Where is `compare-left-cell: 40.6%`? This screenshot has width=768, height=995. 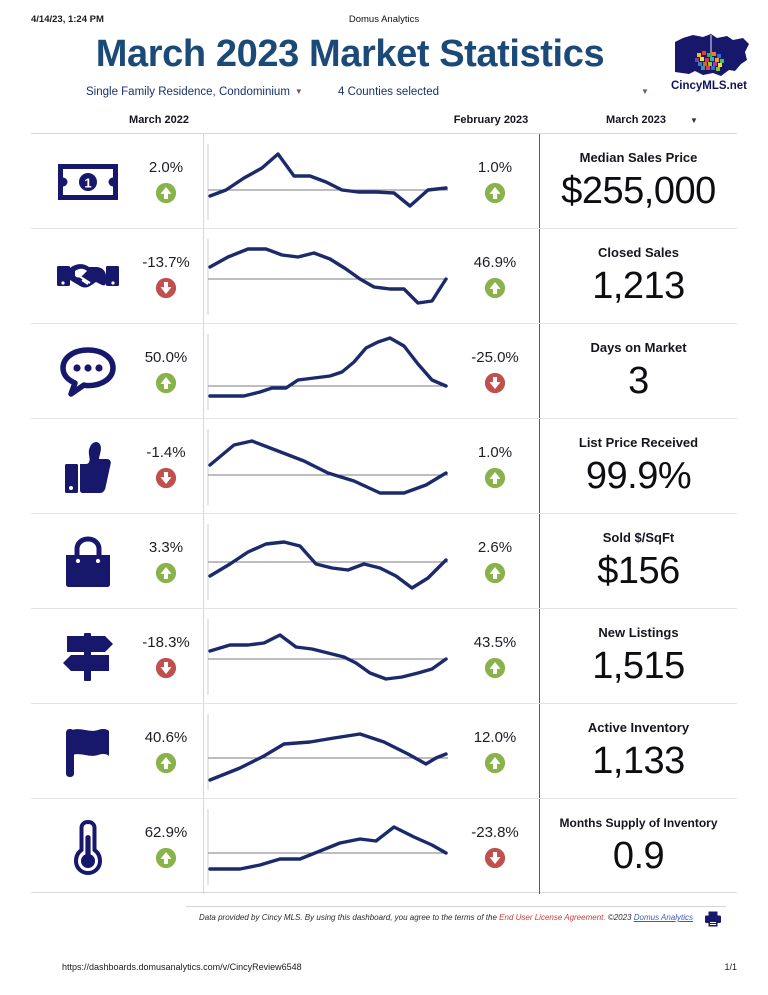 compare-left-cell: 40.6% is located at coordinates (166, 751).